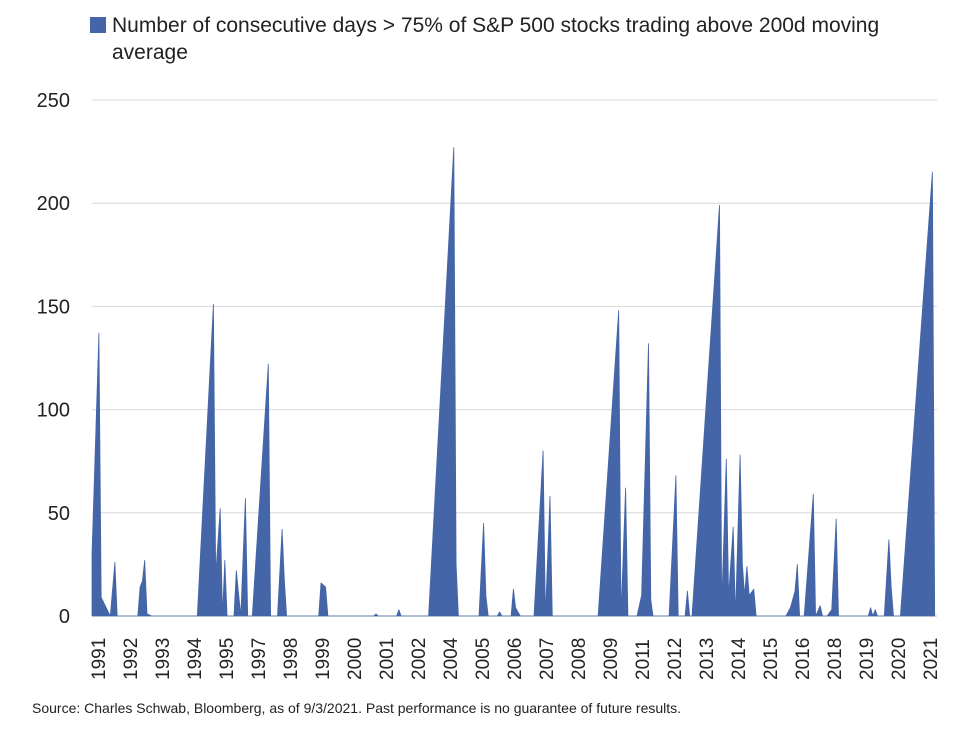 The image size is (960, 730). Describe the element at coordinates (98, 25) in the screenshot. I see `legend-swatch` at that location.